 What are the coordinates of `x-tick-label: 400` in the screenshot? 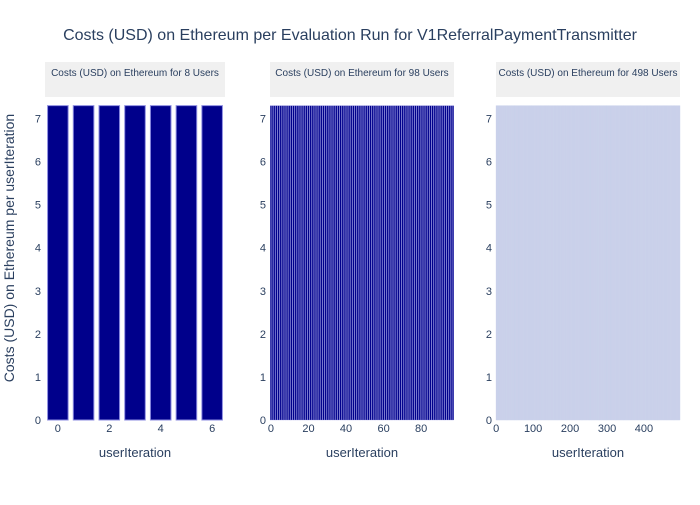 It's located at (644, 429).